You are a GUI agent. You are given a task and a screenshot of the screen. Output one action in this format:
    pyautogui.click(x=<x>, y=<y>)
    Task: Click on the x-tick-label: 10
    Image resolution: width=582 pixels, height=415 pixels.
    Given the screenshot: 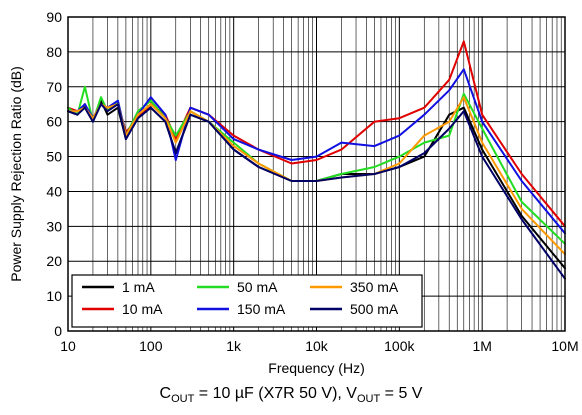 What is the action you would take?
    pyautogui.click(x=68, y=346)
    